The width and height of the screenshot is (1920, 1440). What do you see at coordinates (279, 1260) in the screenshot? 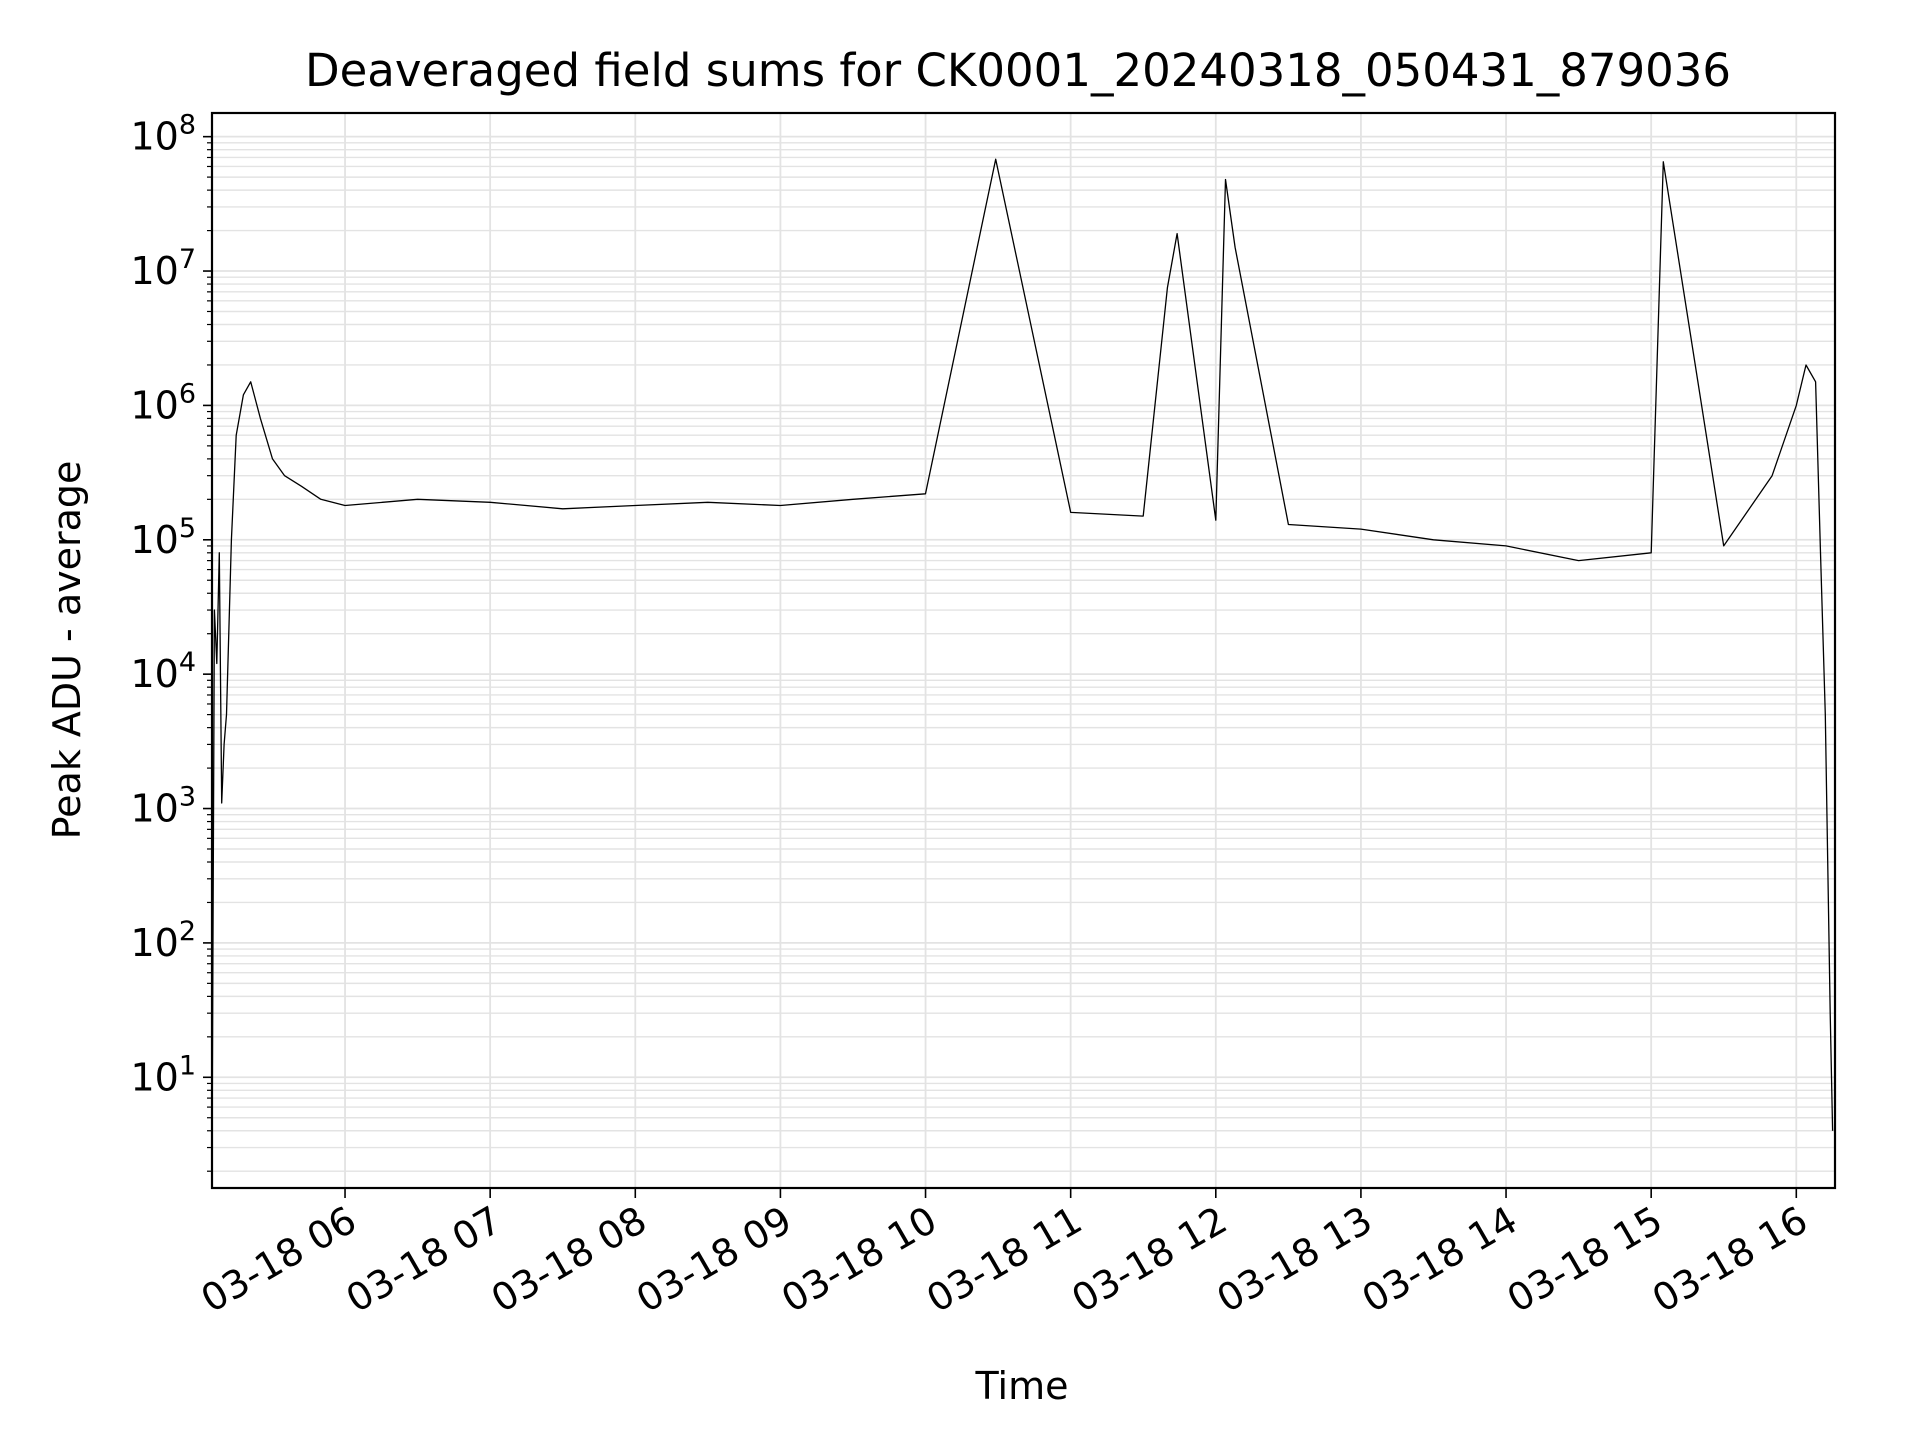
I see `x-tick-label: 03-18 06` at bounding box center [279, 1260].